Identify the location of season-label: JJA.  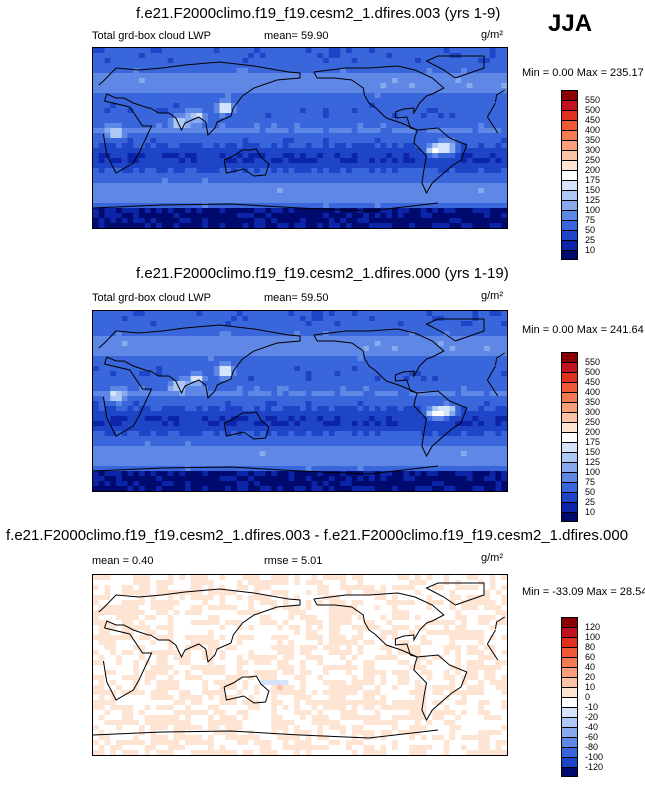
(570, 23).